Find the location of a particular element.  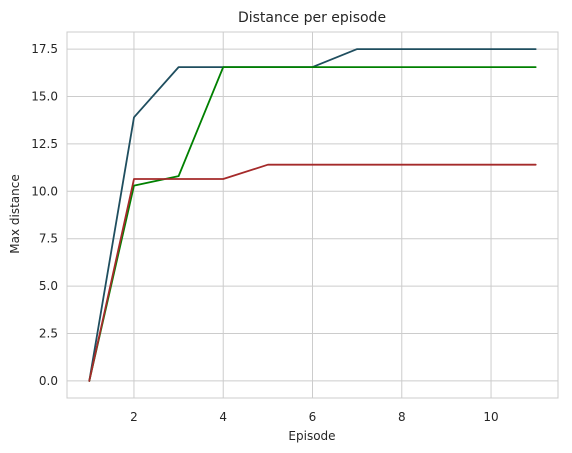

x-tick-labels: 2 4 6 8 10 is located at coordinates (314, 417).